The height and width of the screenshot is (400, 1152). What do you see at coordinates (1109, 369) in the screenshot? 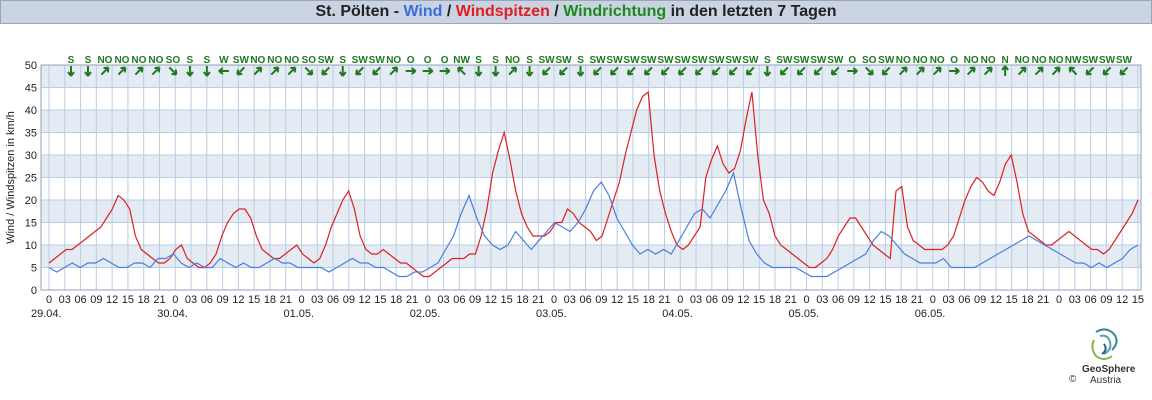
I see `brand-name: GeoSphere` at bounding box center [1109, 369].